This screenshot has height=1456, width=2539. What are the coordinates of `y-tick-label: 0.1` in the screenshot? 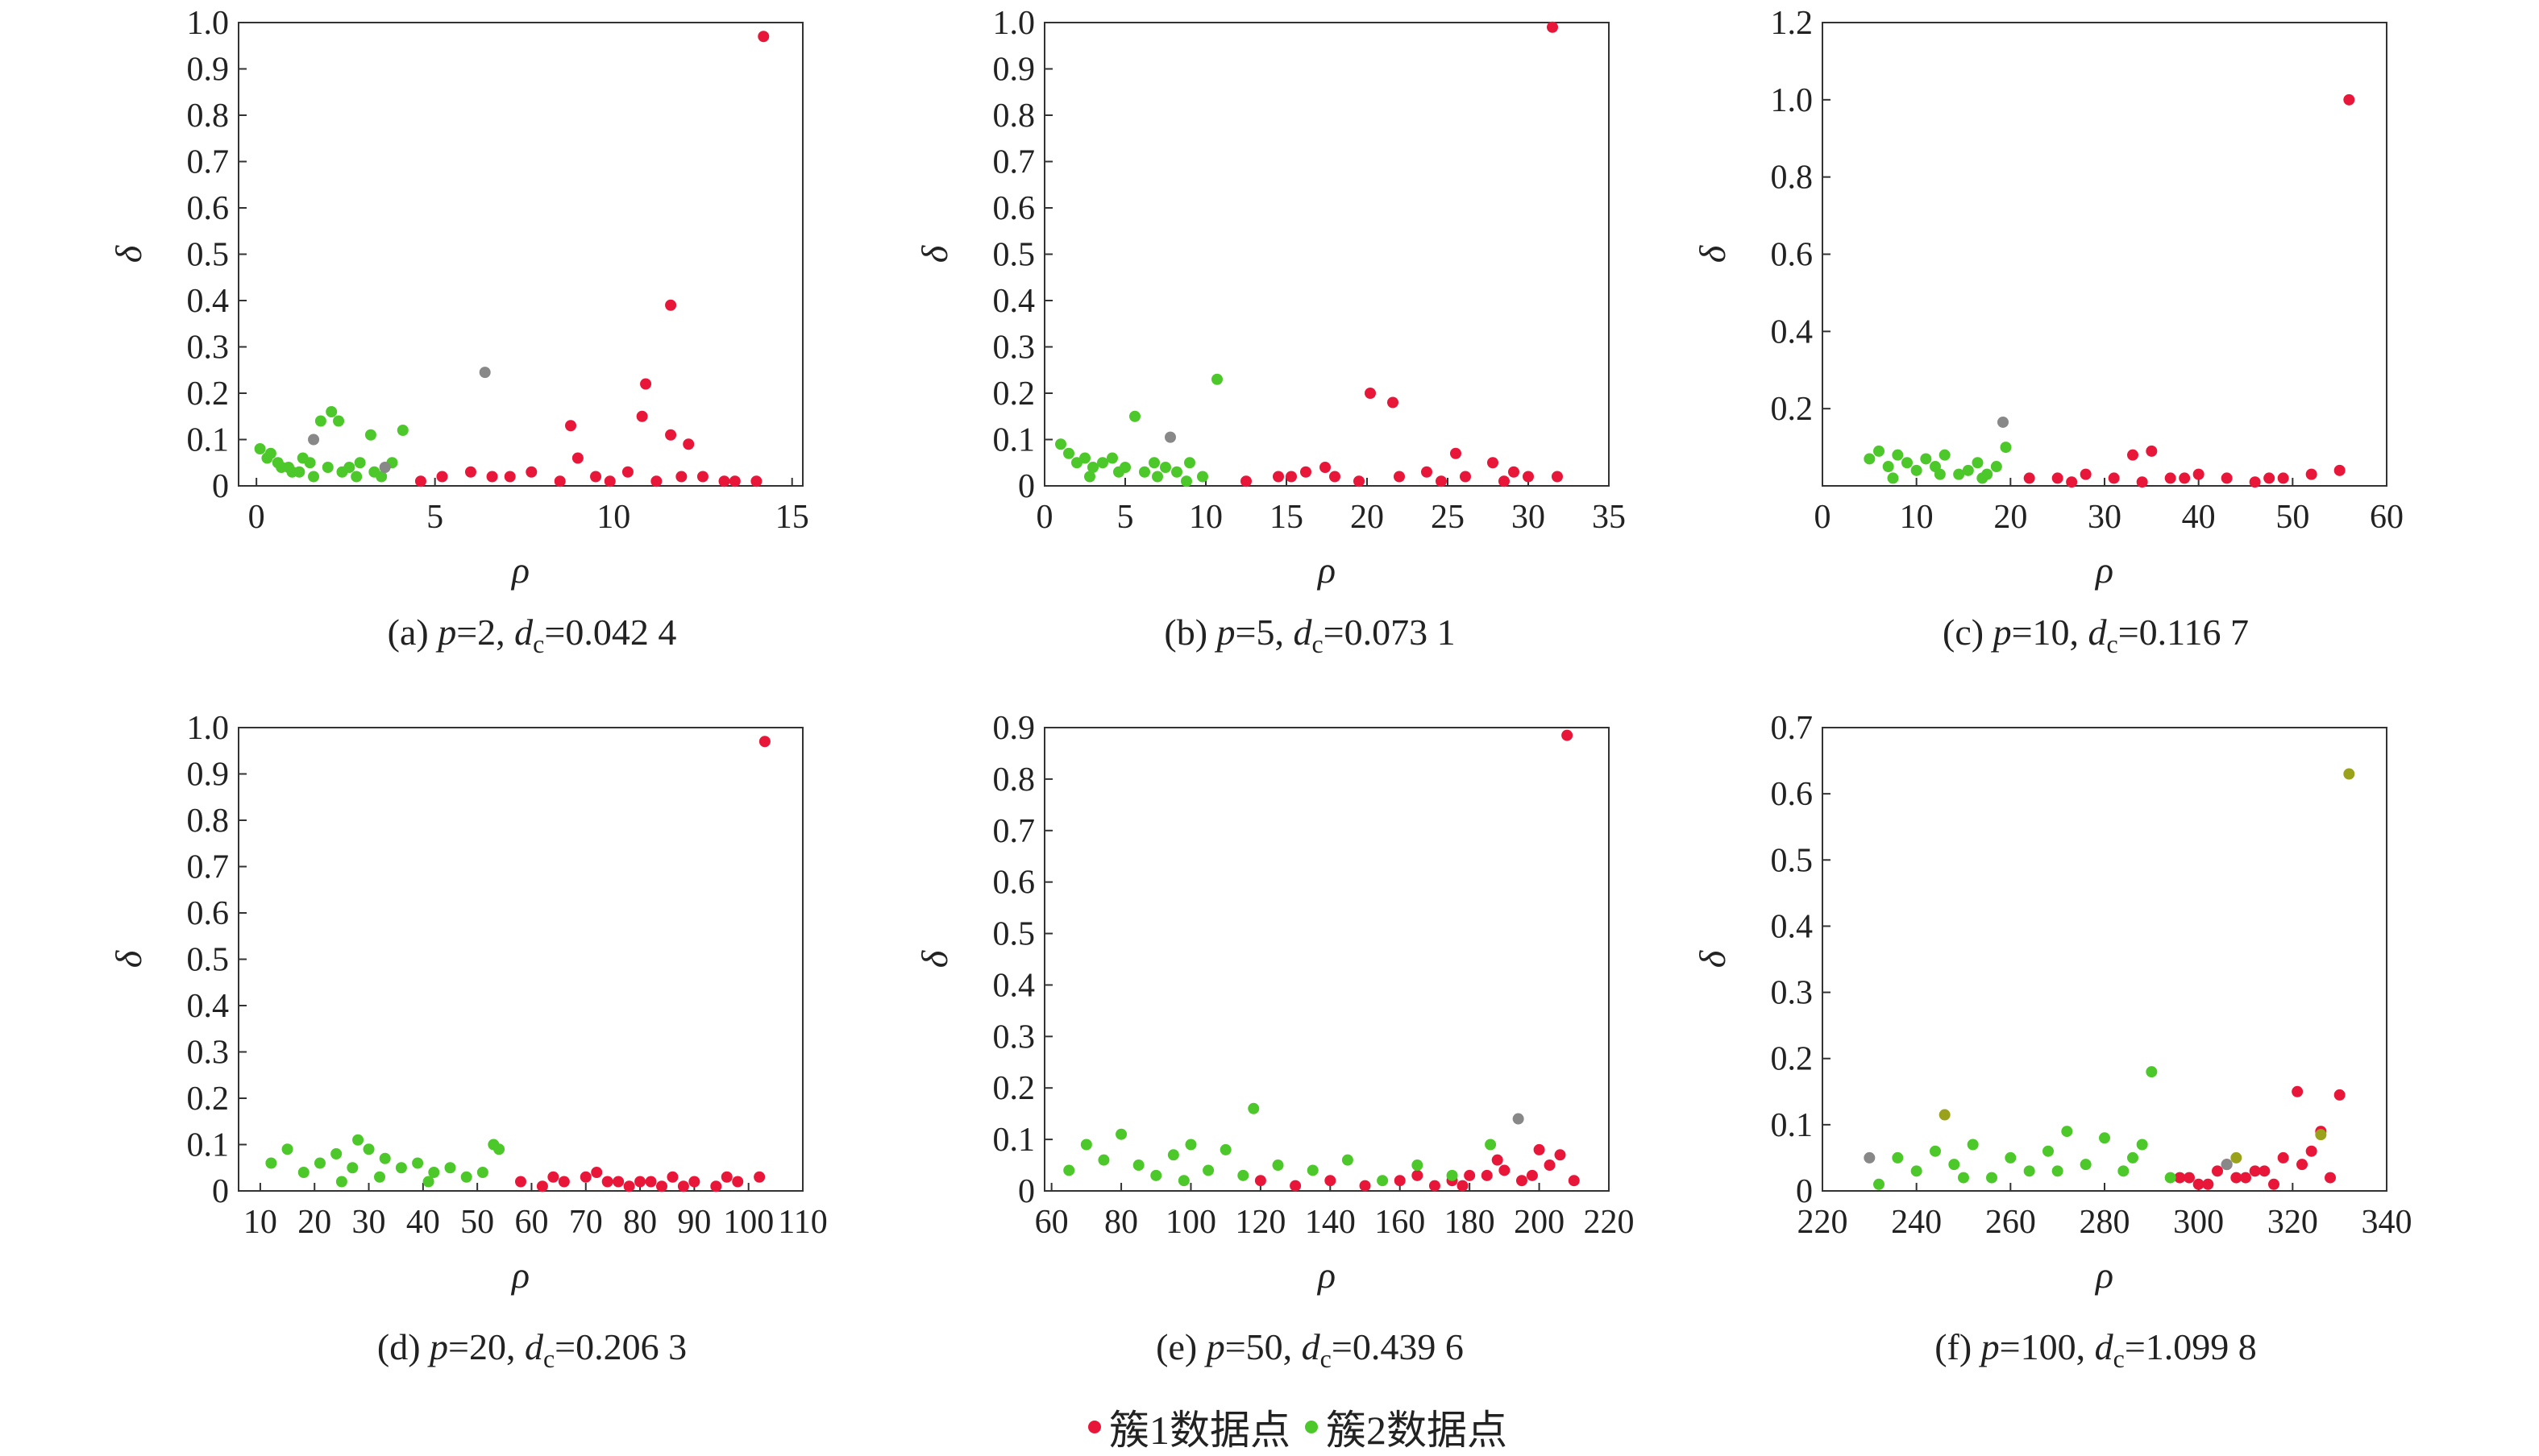 It's located at (208, 1145).